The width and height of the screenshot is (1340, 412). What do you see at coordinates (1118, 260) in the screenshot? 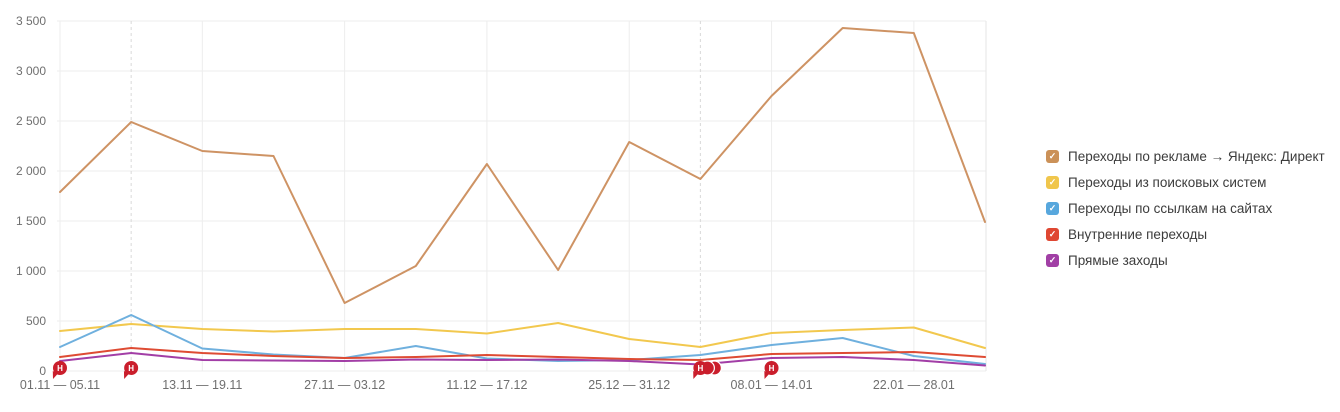
I see `legend-item-label: Прямые заходы` at bounding box center [1118, 260].